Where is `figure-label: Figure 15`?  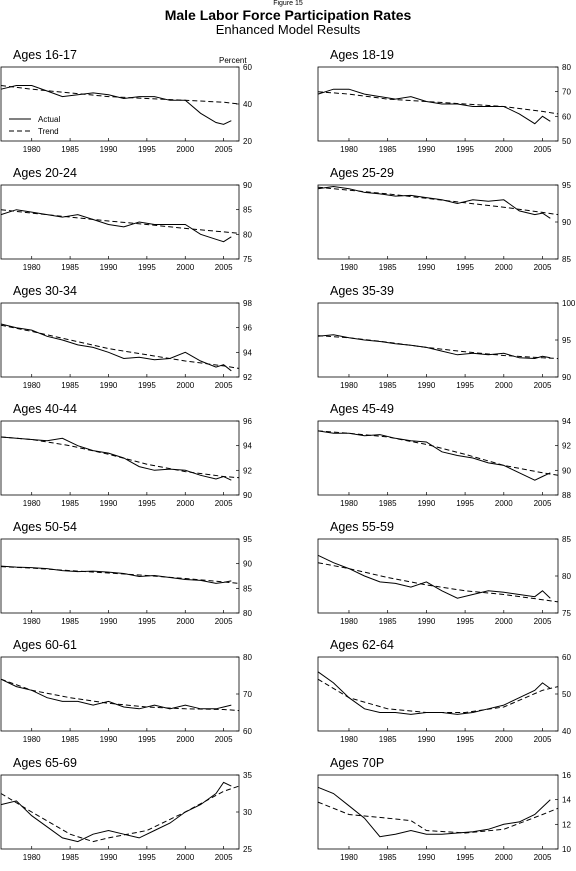 figure-label: Figure 15 is located at coordinates (288, 3).